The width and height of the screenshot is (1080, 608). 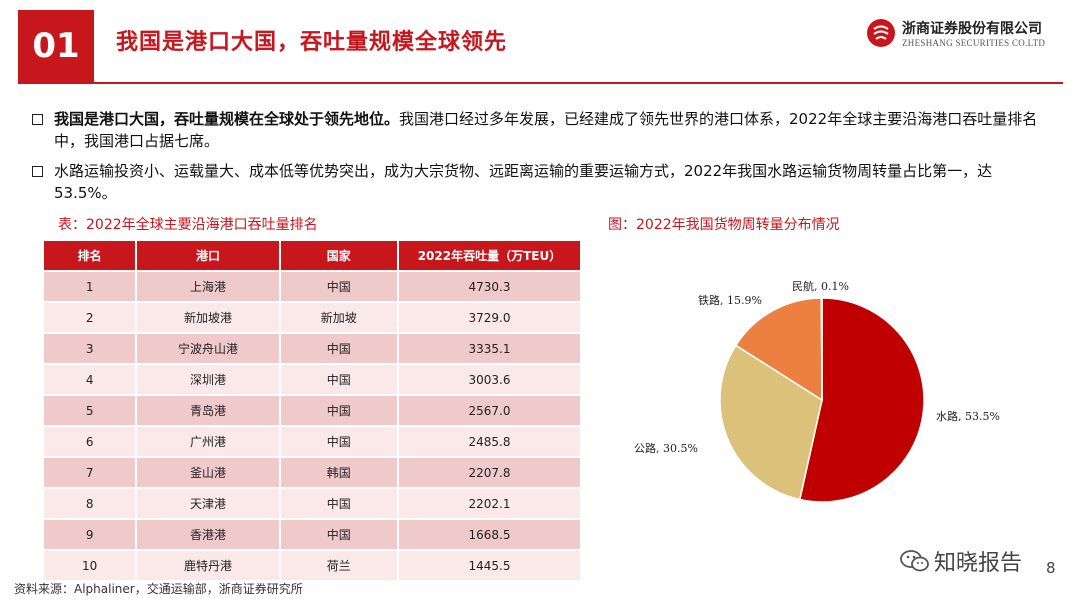 What do you see at coordinates (490, 534) in the screenshot?
I see `throughput-cell: 1668.5` at bounding box center [490, 534].